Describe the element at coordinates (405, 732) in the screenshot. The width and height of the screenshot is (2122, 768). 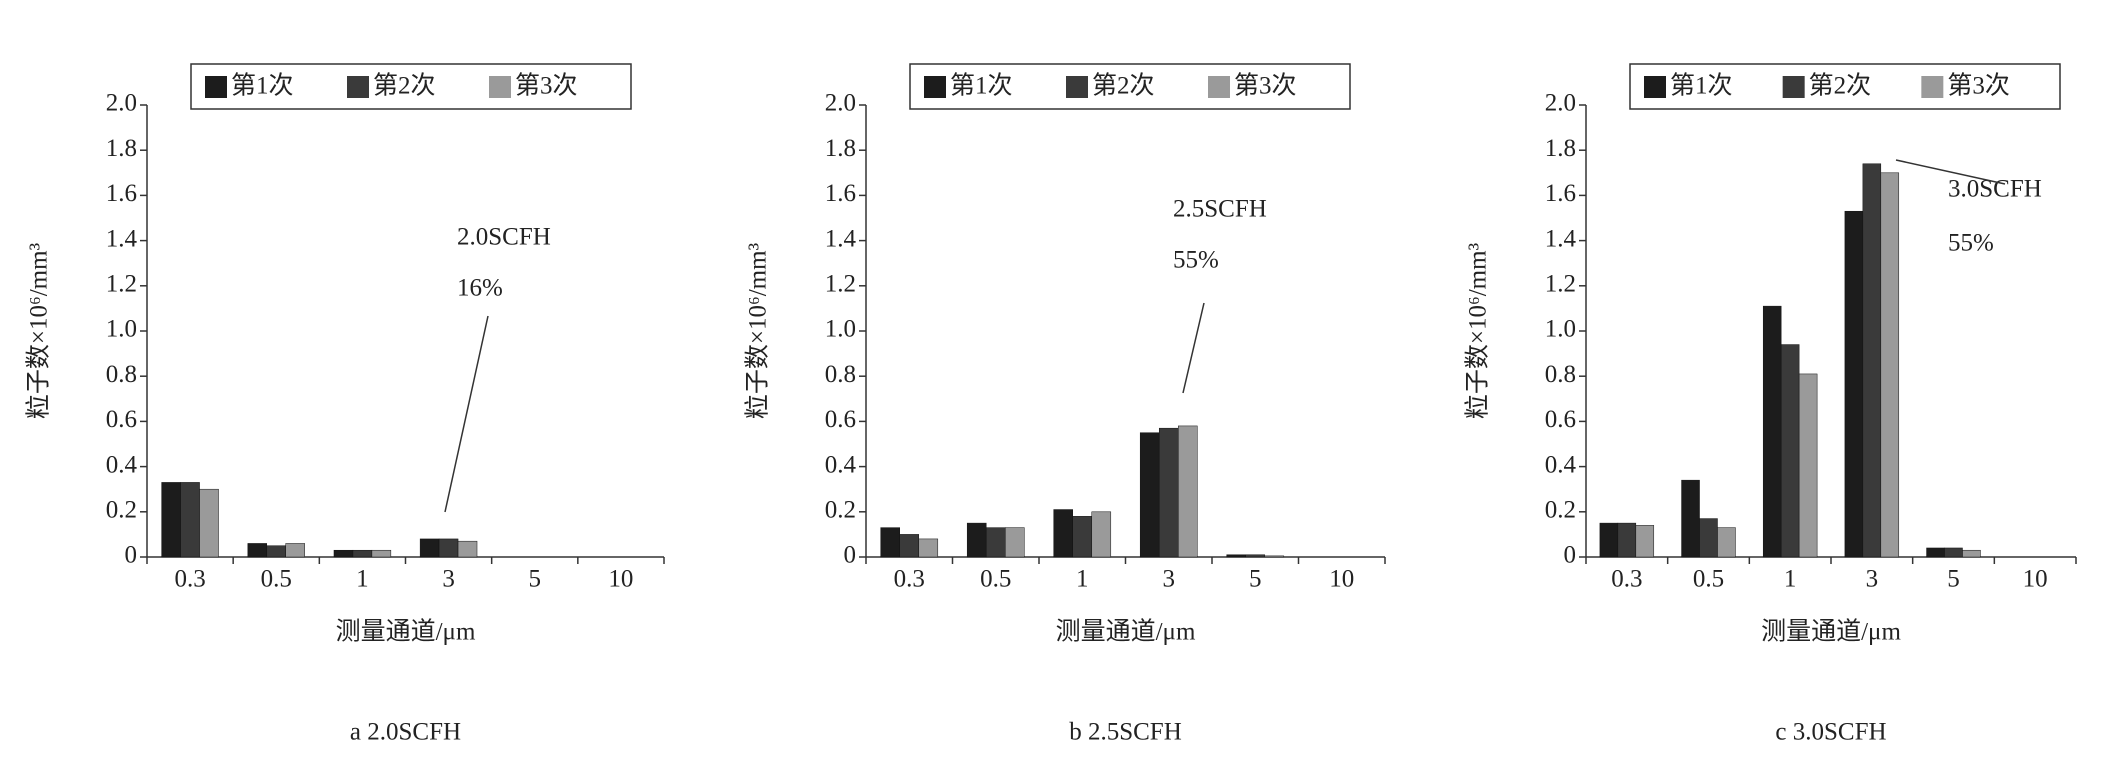
I see `caption: a 2.0SCFH` at that location.